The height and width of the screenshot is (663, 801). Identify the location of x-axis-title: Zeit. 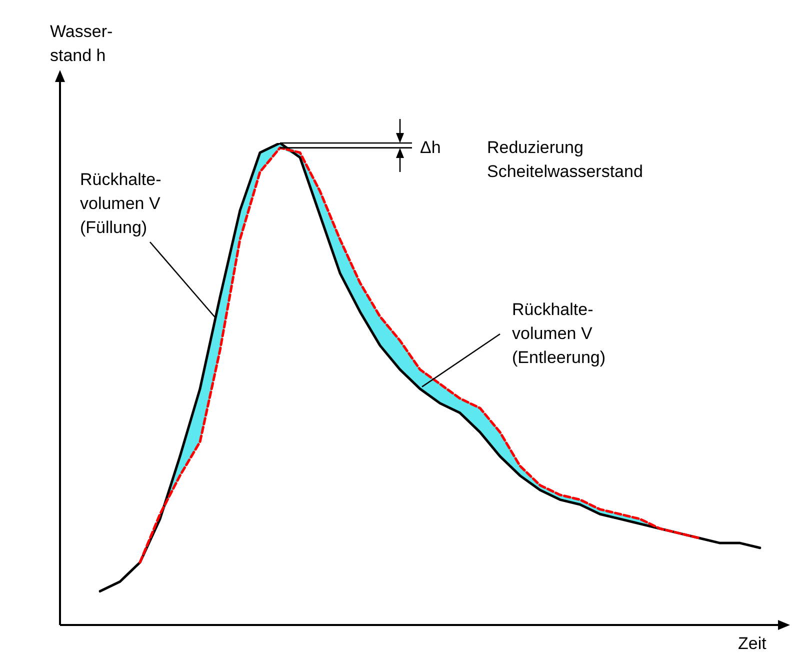
(752, 644).